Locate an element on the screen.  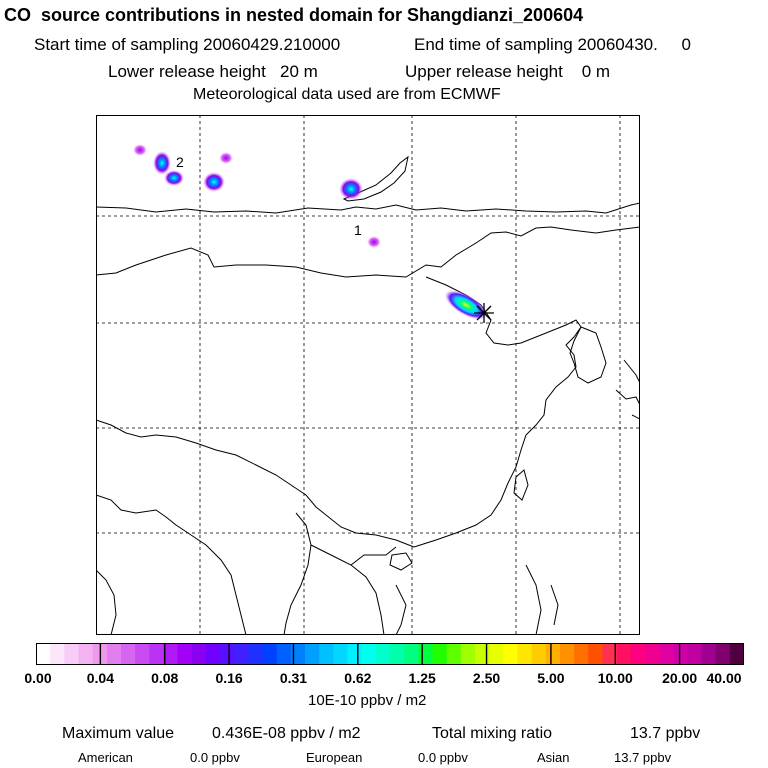
end-time-label: End time of sampling 20060430. 0 is located at coordinates (552, 44).